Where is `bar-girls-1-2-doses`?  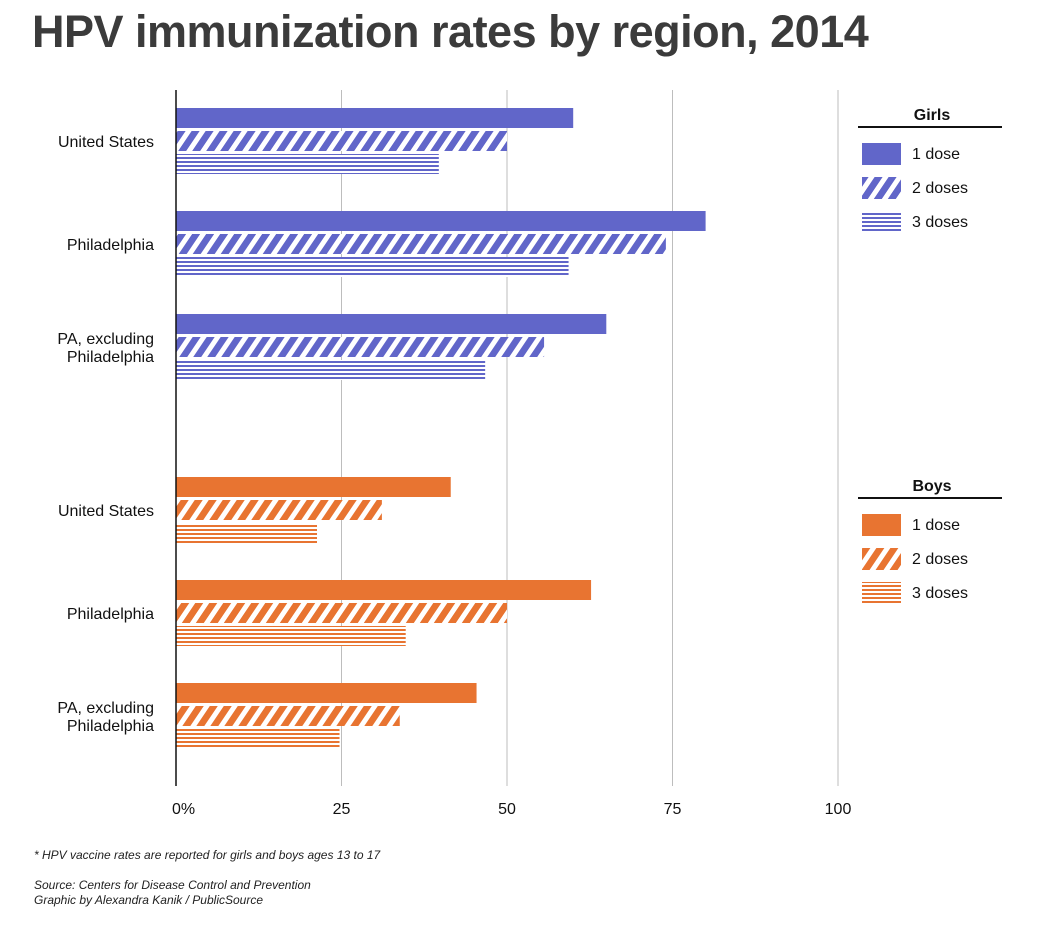
bar-girls-1-2-doses is located at coordinates (421, 244).